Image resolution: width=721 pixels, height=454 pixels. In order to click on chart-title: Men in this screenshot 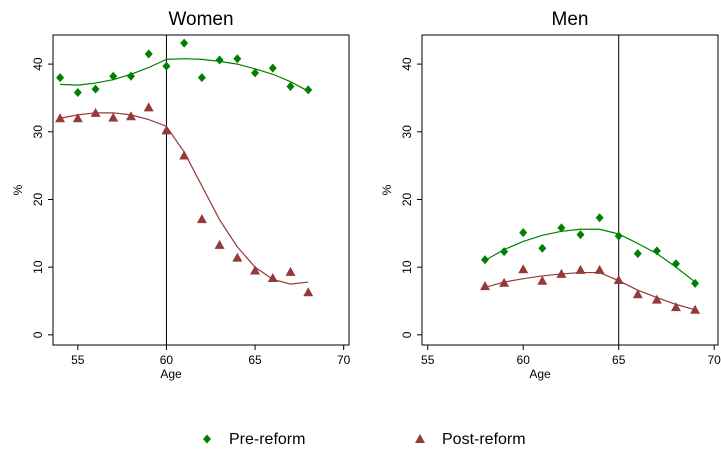, I will do `click(570, 19)`.